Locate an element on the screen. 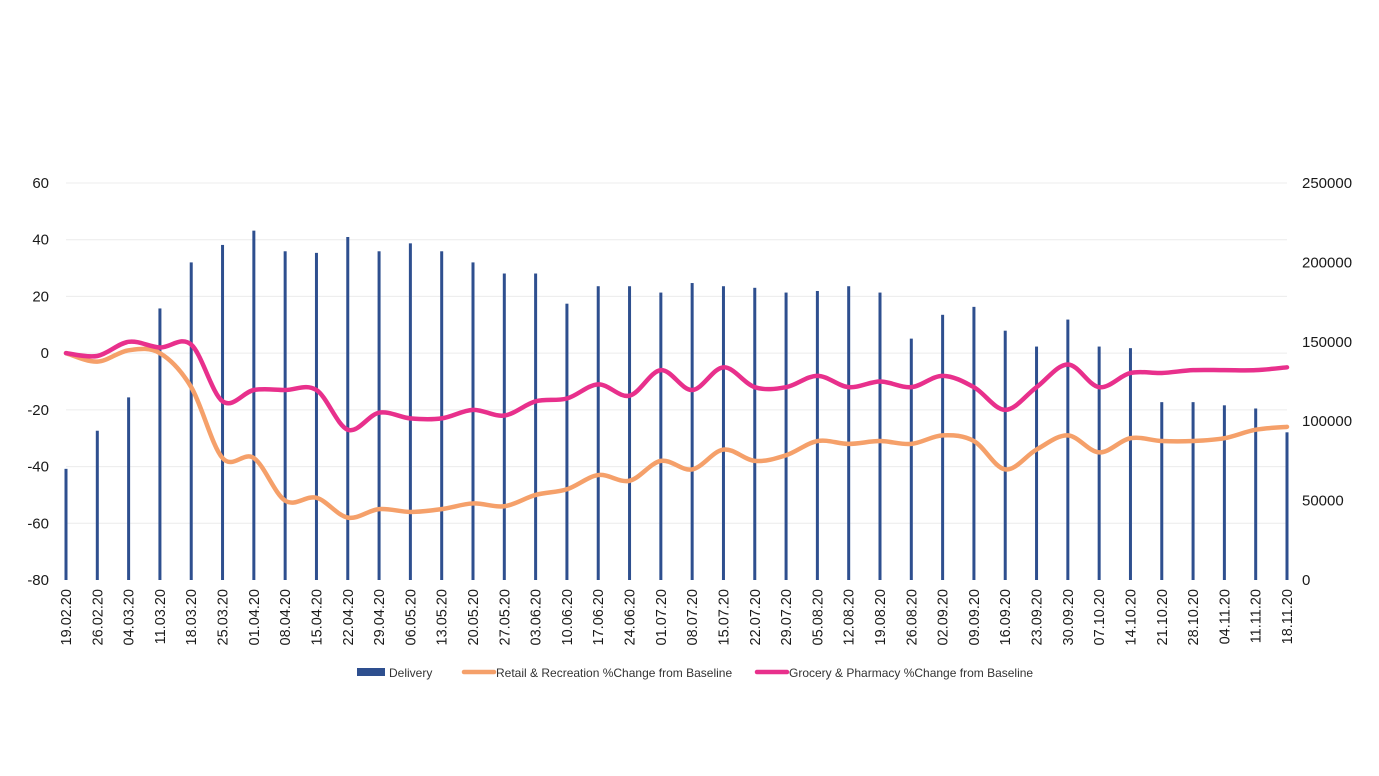  x-tick-label: 15.04.20 is located at coordinates (317, 617).